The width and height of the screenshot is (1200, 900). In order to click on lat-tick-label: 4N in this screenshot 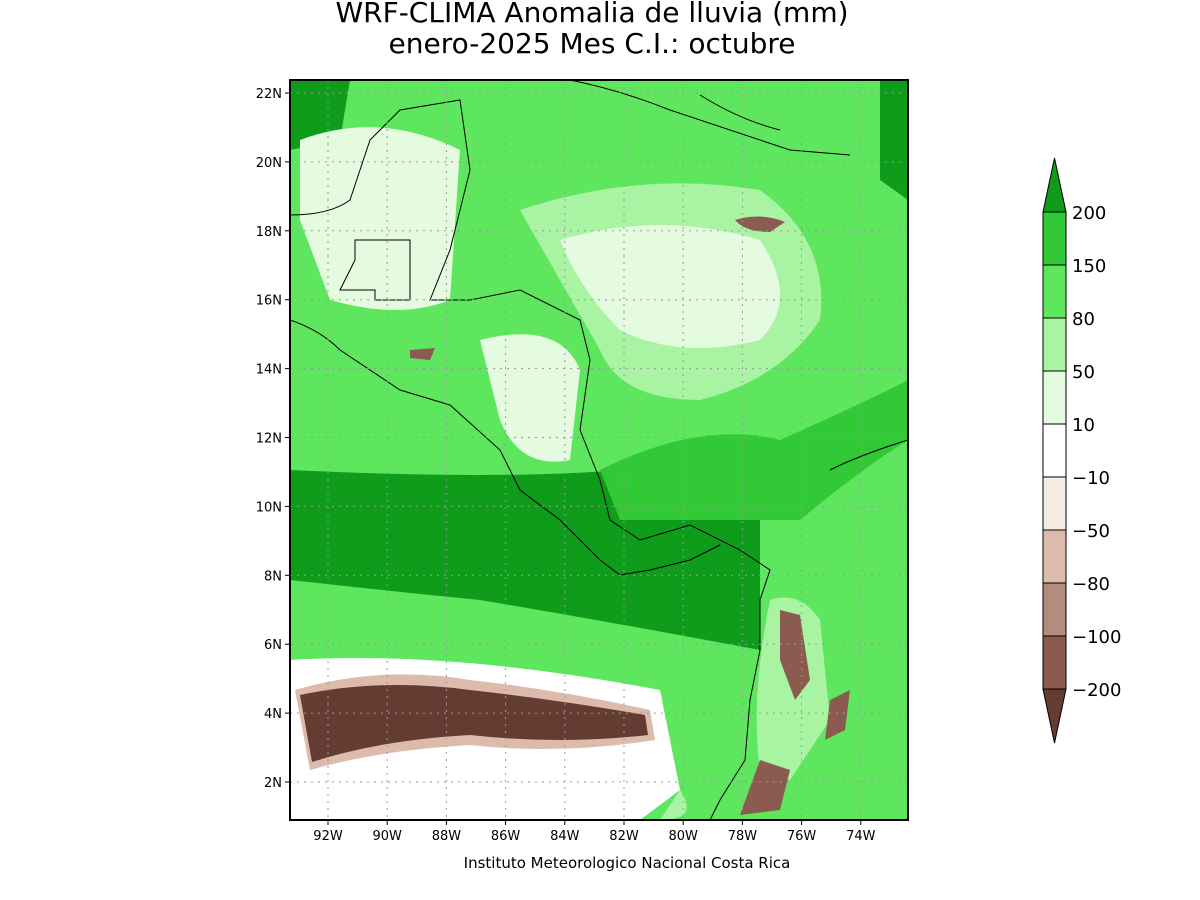, I will do `click(273, 714)`.